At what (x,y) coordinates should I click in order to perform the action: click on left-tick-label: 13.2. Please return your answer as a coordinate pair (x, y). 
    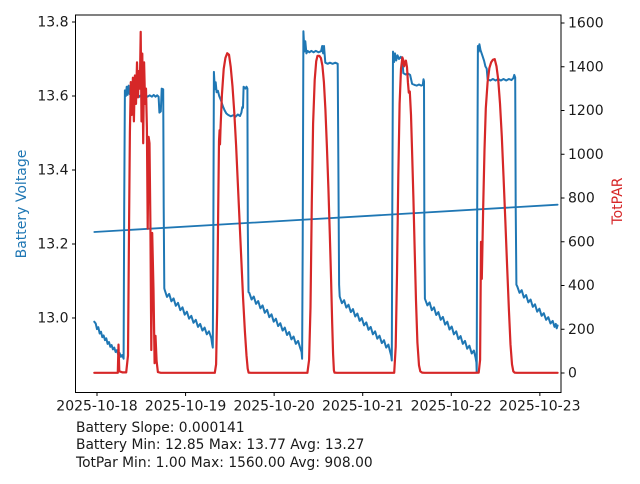
    Looking at the image, I should click on (52, 244).